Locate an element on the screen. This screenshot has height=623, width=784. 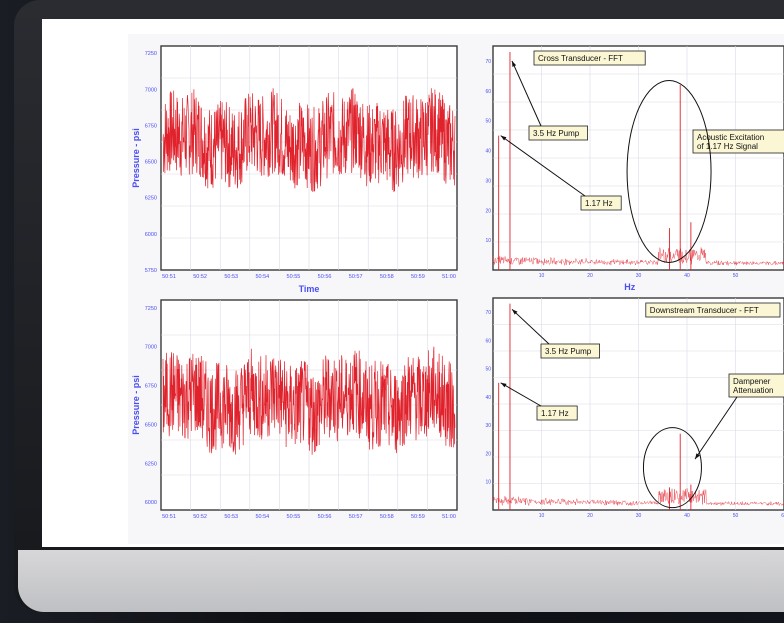
x-axis-label: Hz is located at coordinates (629, 287).